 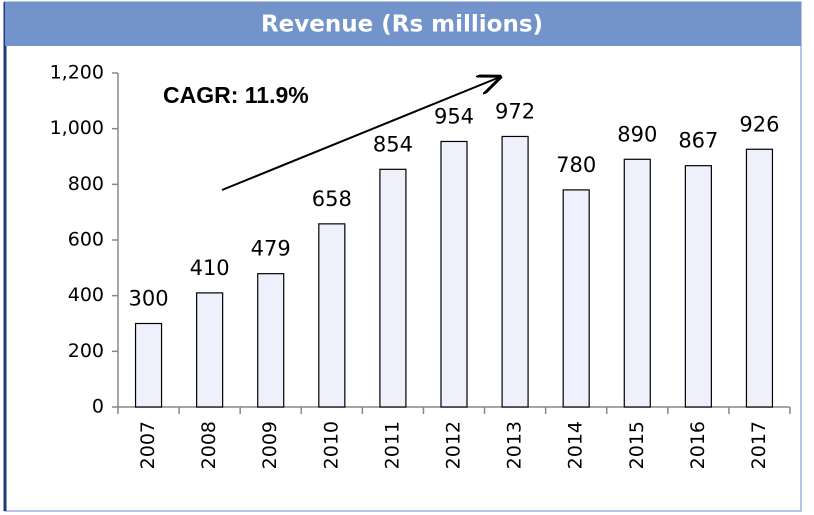 I want to click on data-label: 972, so click(x=515, y=111).